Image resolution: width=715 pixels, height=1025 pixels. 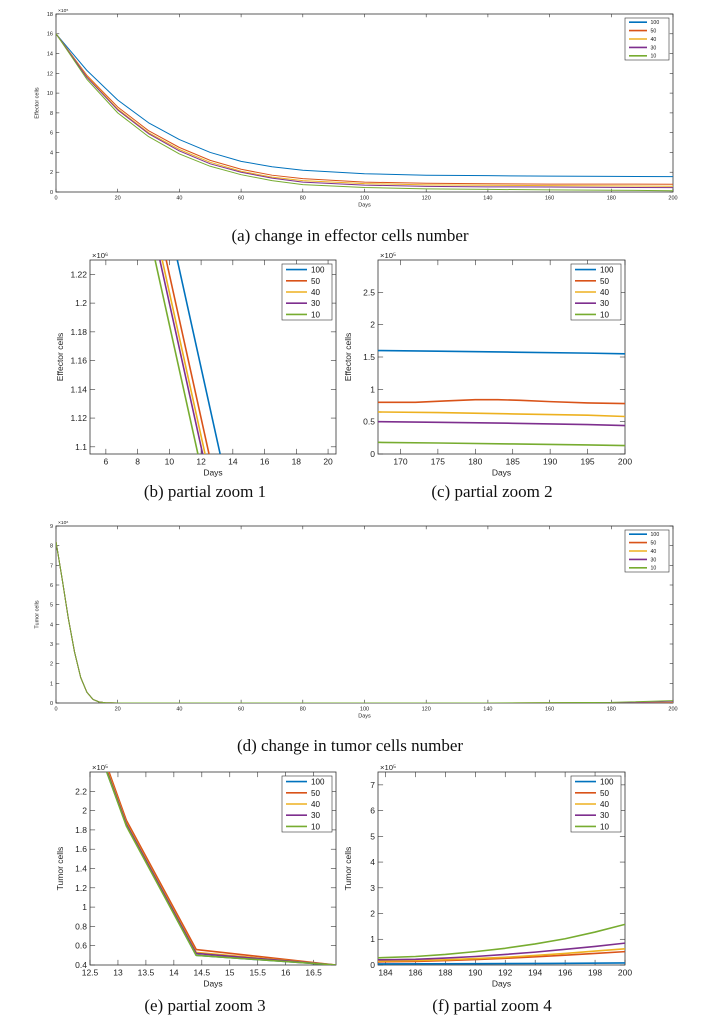 I want to click on chart-a-ytick-label: 4, so click(x=51, y=153).